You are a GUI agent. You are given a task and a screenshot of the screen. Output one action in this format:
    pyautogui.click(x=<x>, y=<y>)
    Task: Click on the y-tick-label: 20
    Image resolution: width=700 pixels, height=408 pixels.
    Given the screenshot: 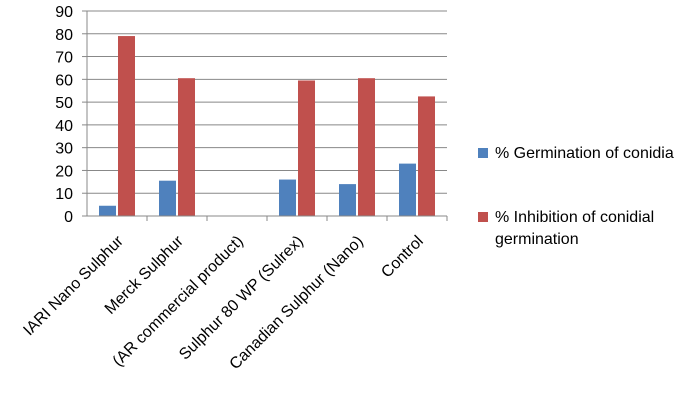 What is the action you would take?
    pyautogui.click(x=64, y=171)
    